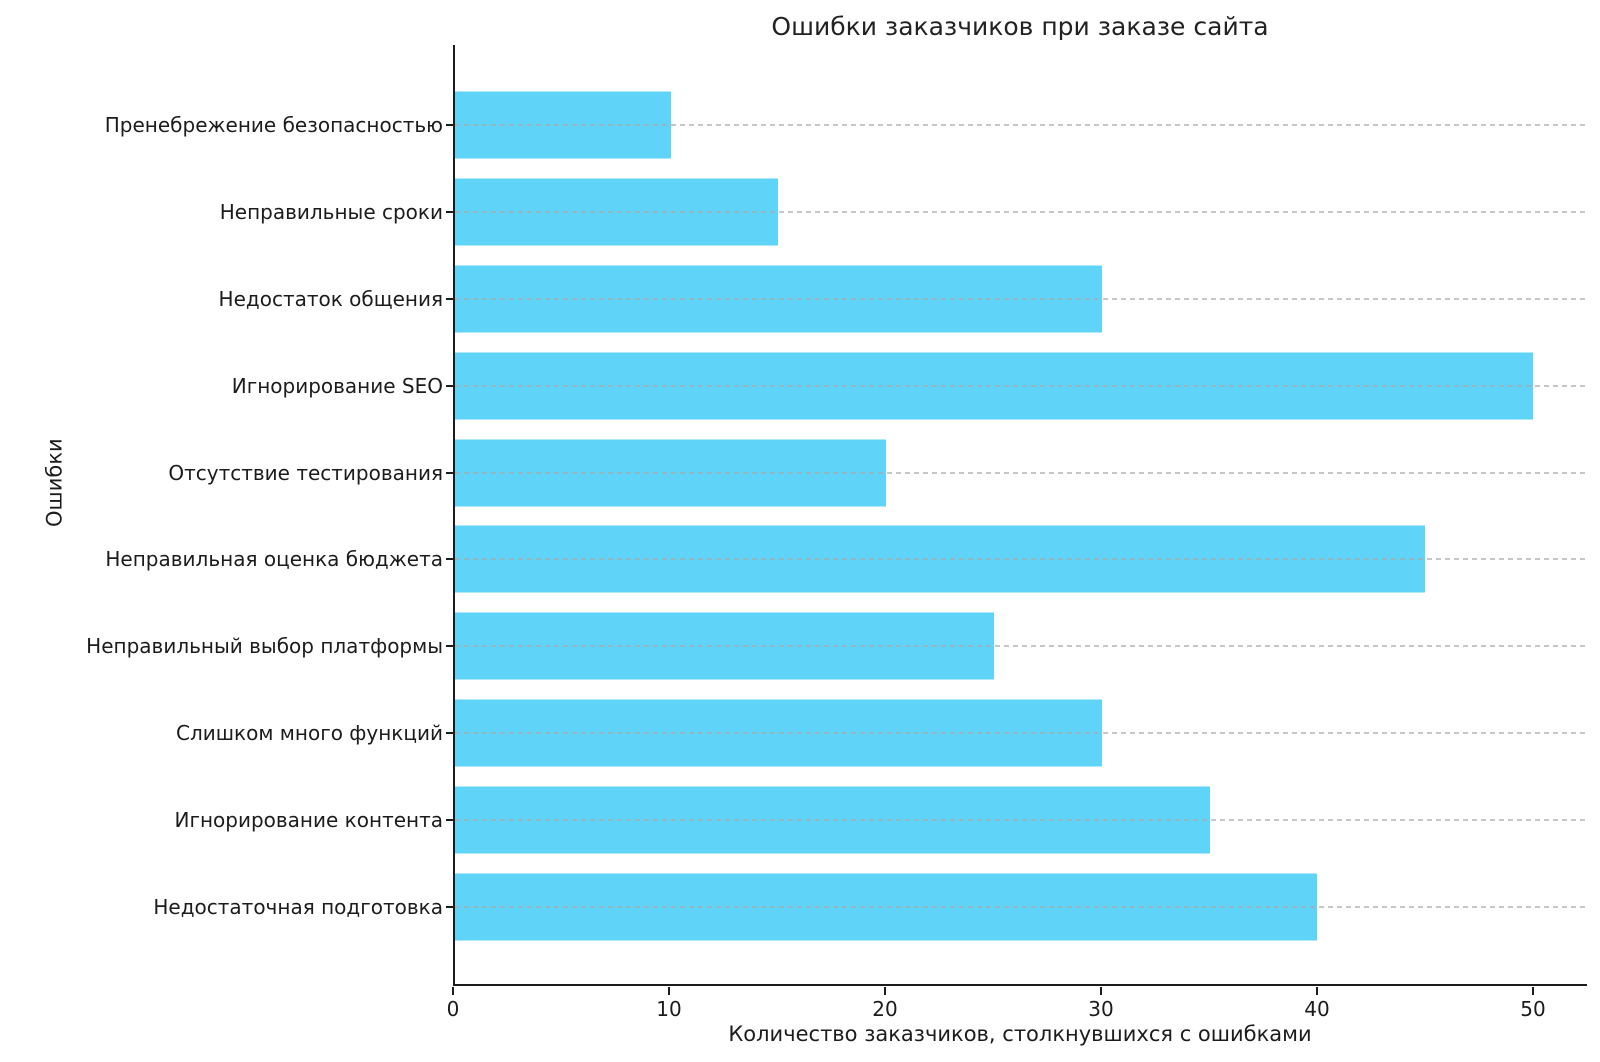 This screenshot has height=1062, width=1600. Describe the element at coordinates (308, 819) in the screenshot. I see `category-label: Игнорирование контента` at that location.